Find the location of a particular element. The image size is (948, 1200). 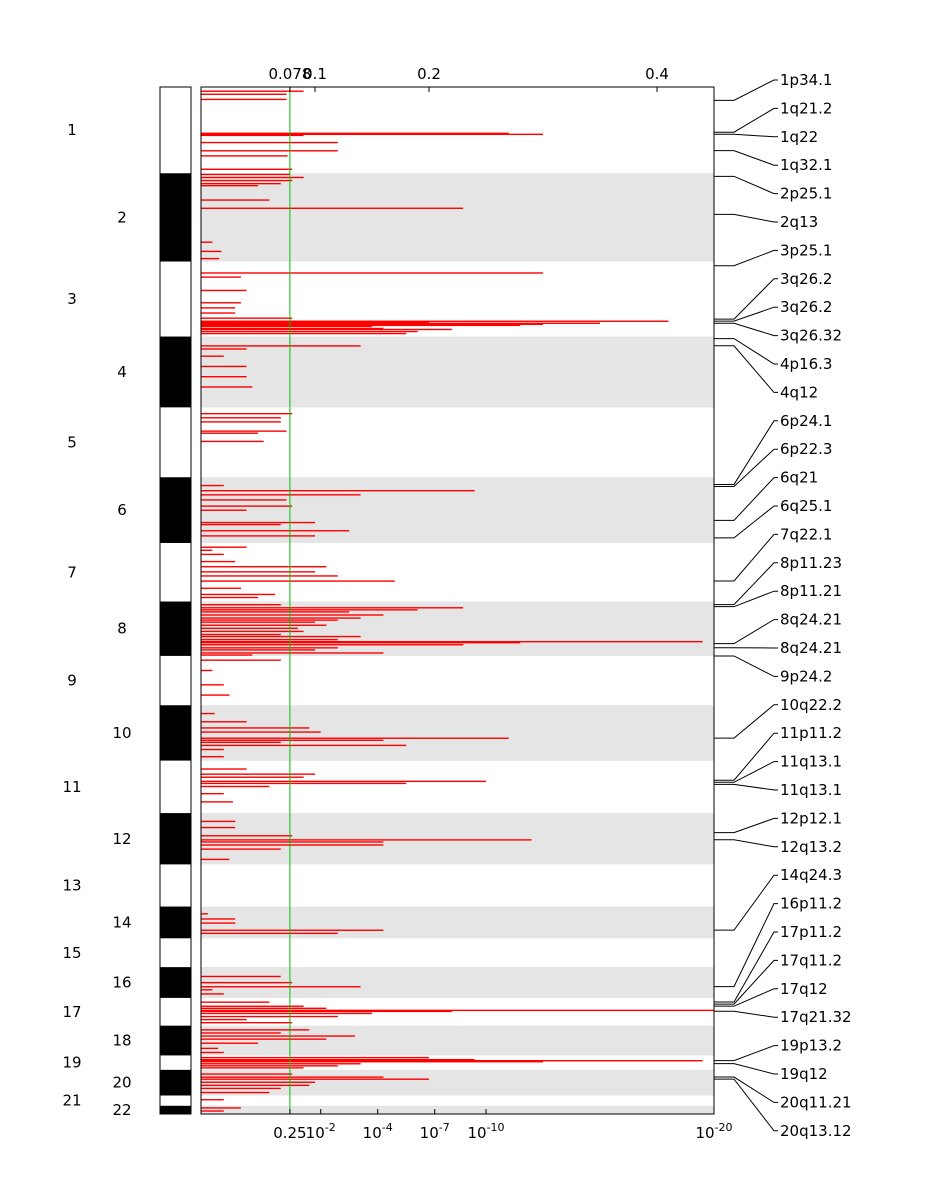

chromosome-label-21: 21 is located at coordinates (71, 1101).